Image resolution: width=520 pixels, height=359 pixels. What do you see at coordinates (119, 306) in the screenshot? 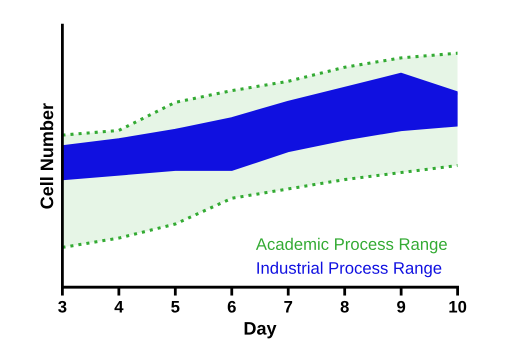
I see `x-tick-label: 4` at bounding box center [119, 306].